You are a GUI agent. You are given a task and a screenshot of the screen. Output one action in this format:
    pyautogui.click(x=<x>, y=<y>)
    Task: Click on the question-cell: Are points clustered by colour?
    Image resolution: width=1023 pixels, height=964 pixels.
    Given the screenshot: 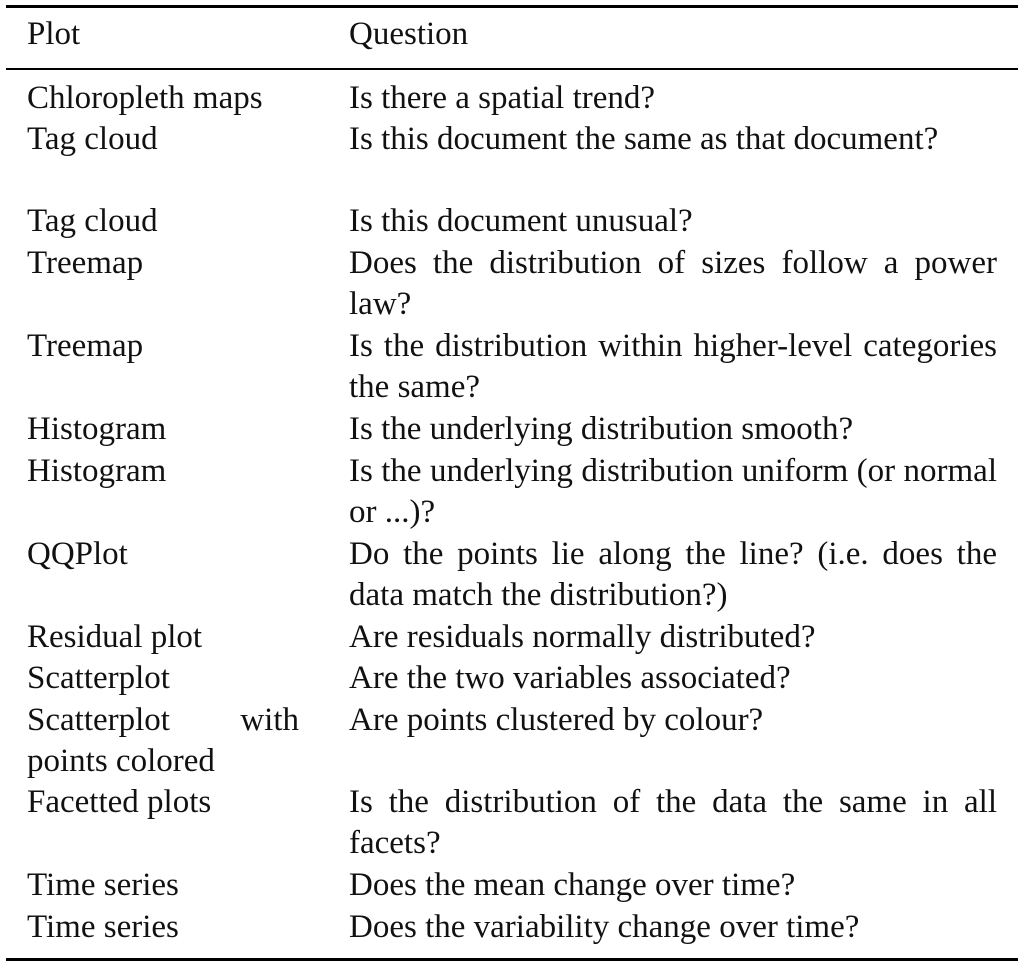 What is the action you would take?
    pyautogui.click(x=556, y=720)
    